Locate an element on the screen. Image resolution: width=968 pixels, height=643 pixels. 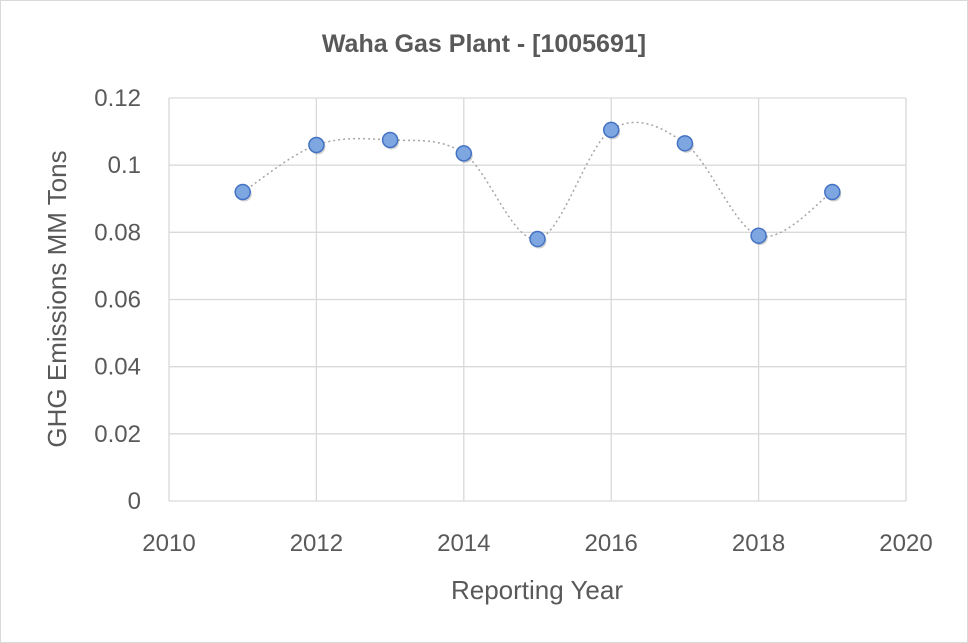
y-tick-label: 0.08 is located at coordinates (117, 232).